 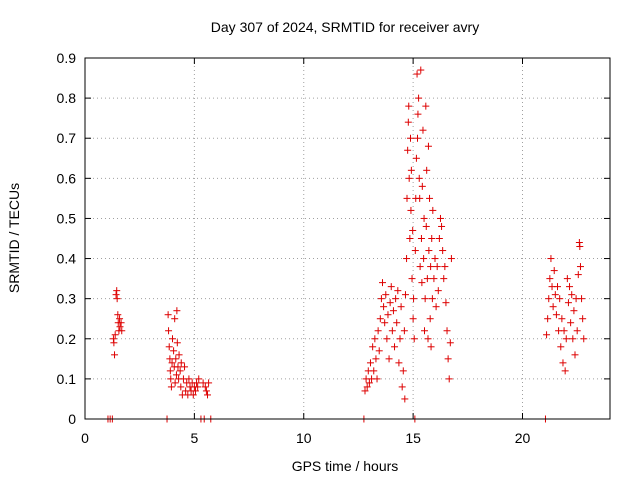 What do you see at coordinates (67, 299) in the screenshot?
I see `y-tick-label: 0.3` at bounding box center [67, 299].